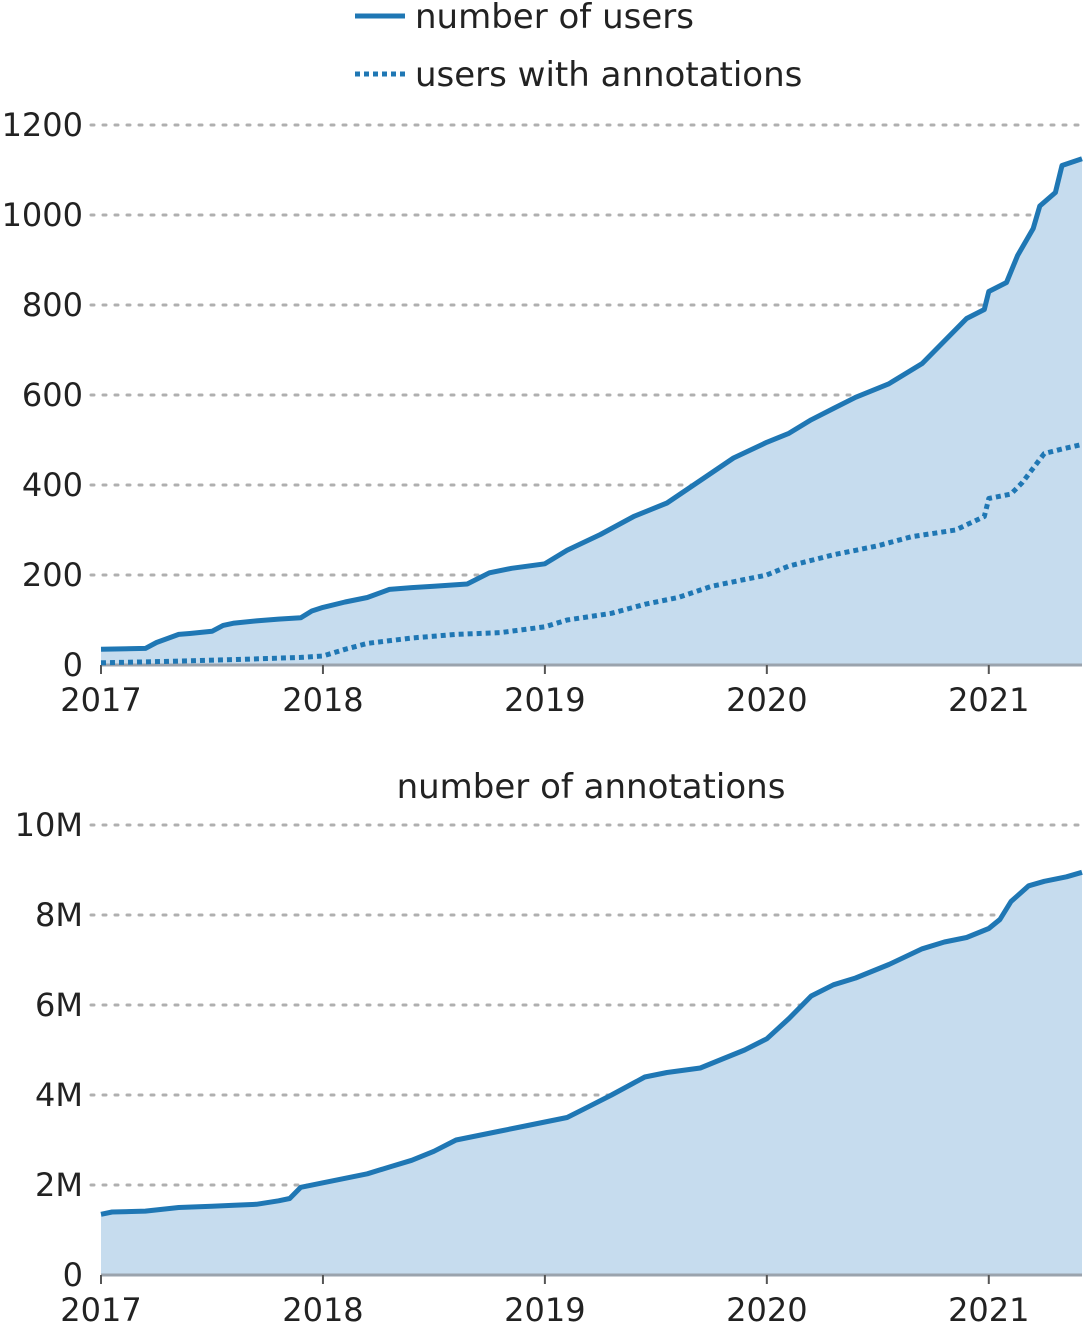 This screenshot has height=1327, width=1084. Describe the element at coordinates (322, 1309) in the screenshot. I see `annotations-x-tick-label: 2018` at that location.